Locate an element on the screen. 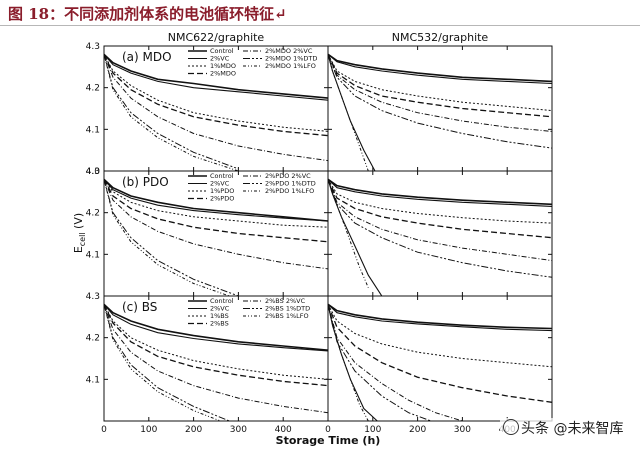 The width and height of the screenshot is (640, 450). wechat-icon is located at coordinates (511, 427).